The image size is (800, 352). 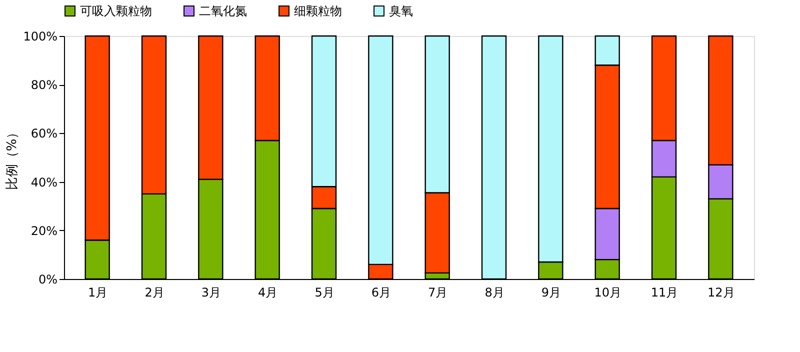 What do you see at coordinates (608, 293) in the screenshot?
I see `x-tick-label: 10月` at bounding box center [608, 293].